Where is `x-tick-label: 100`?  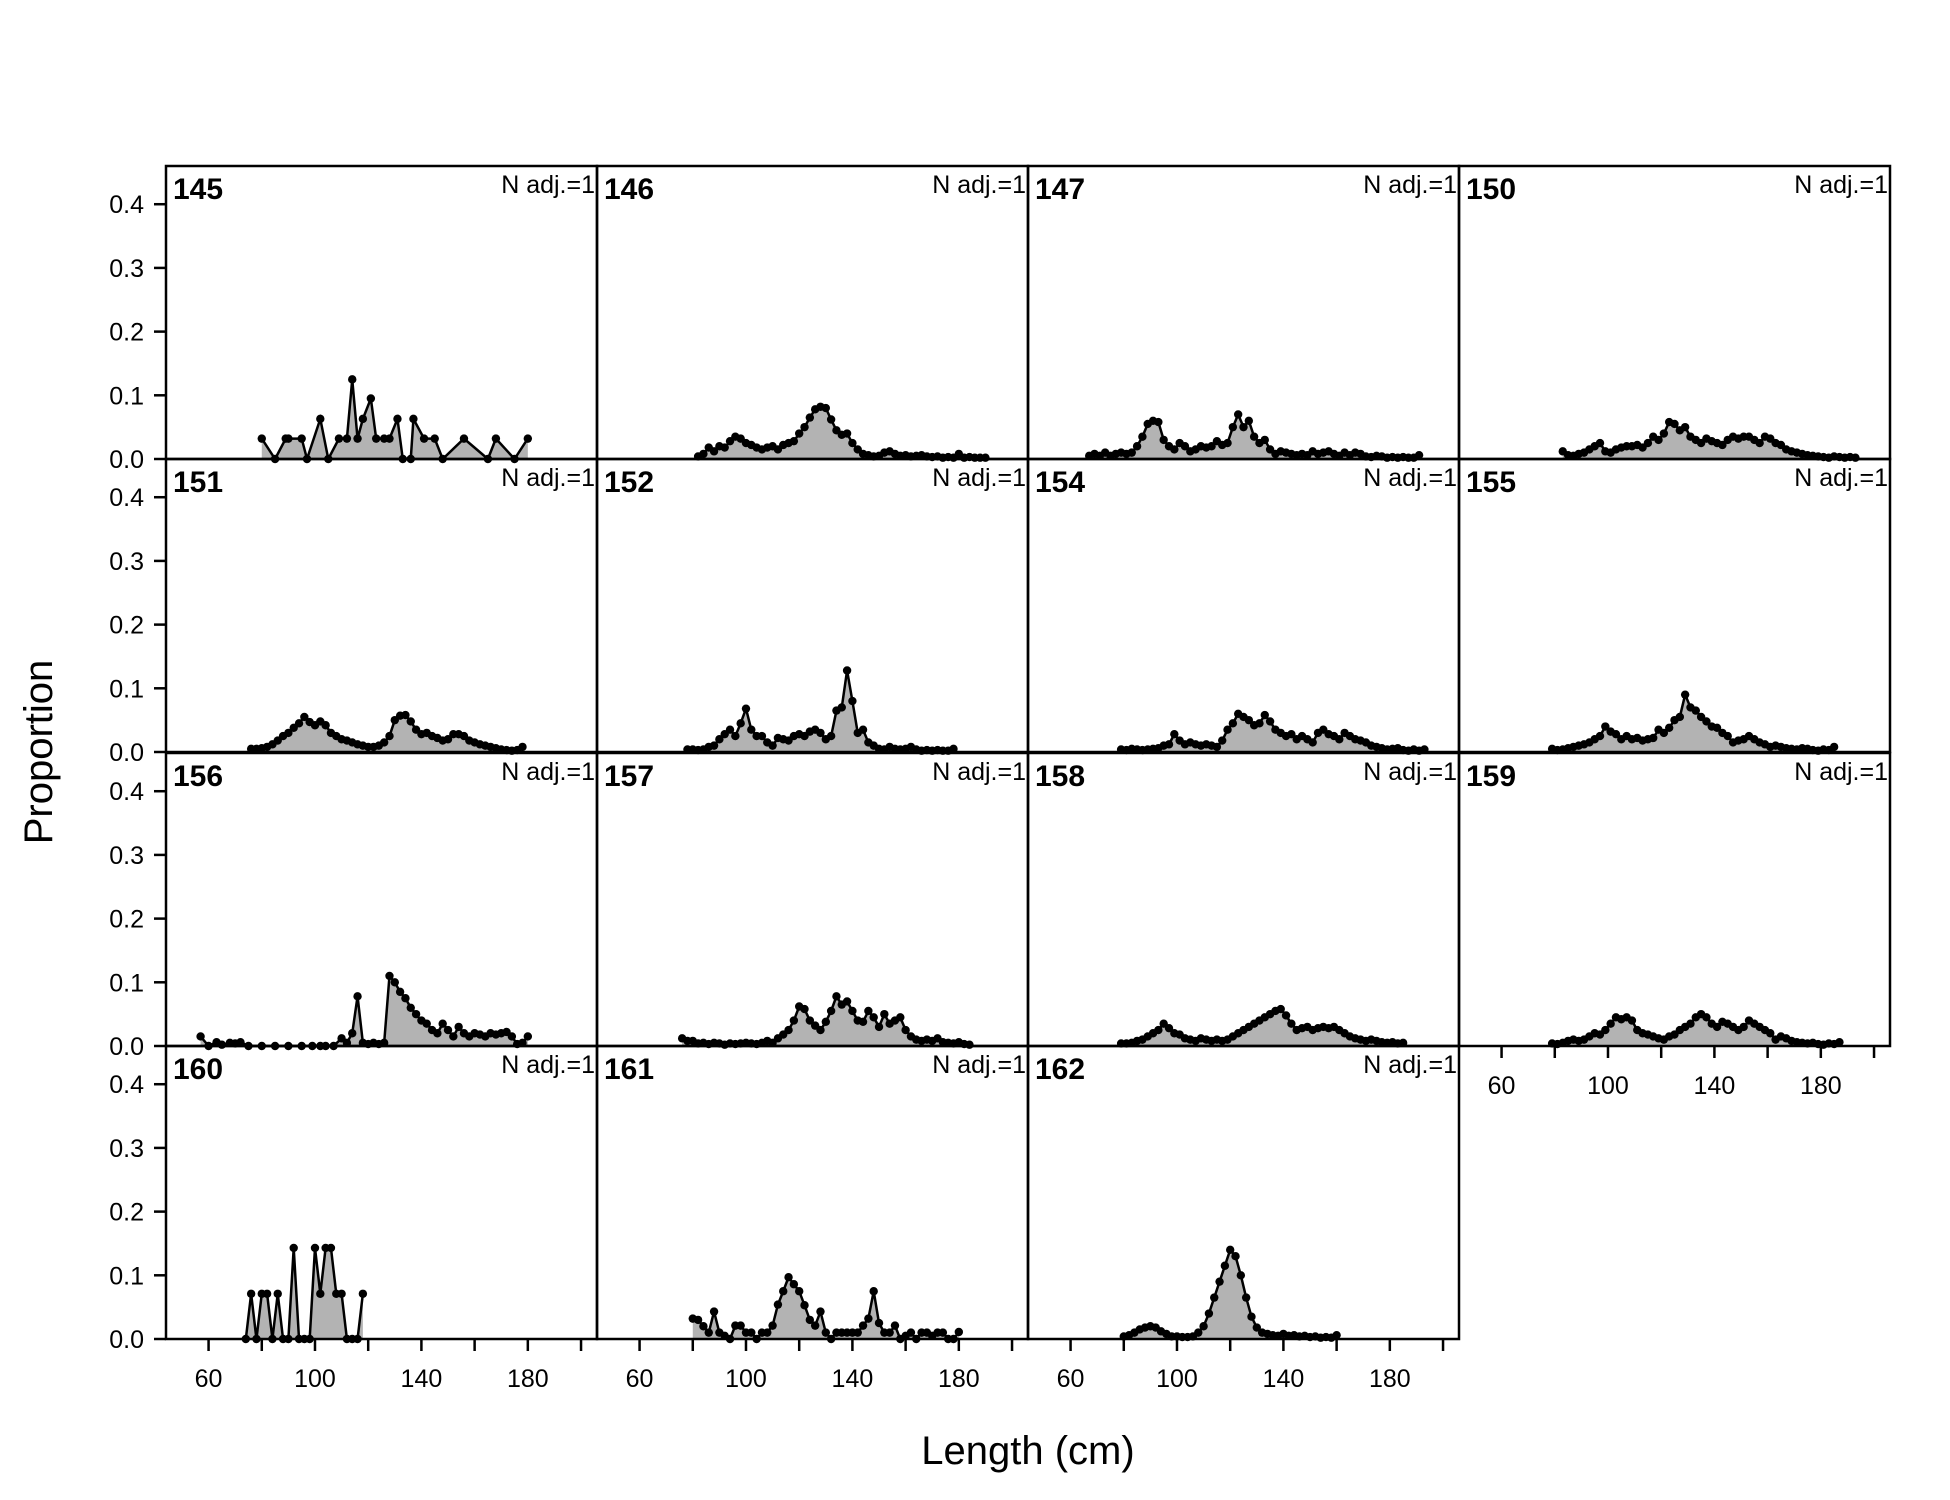
x-tick-label: 100 is located at coordinates (746, 1379).